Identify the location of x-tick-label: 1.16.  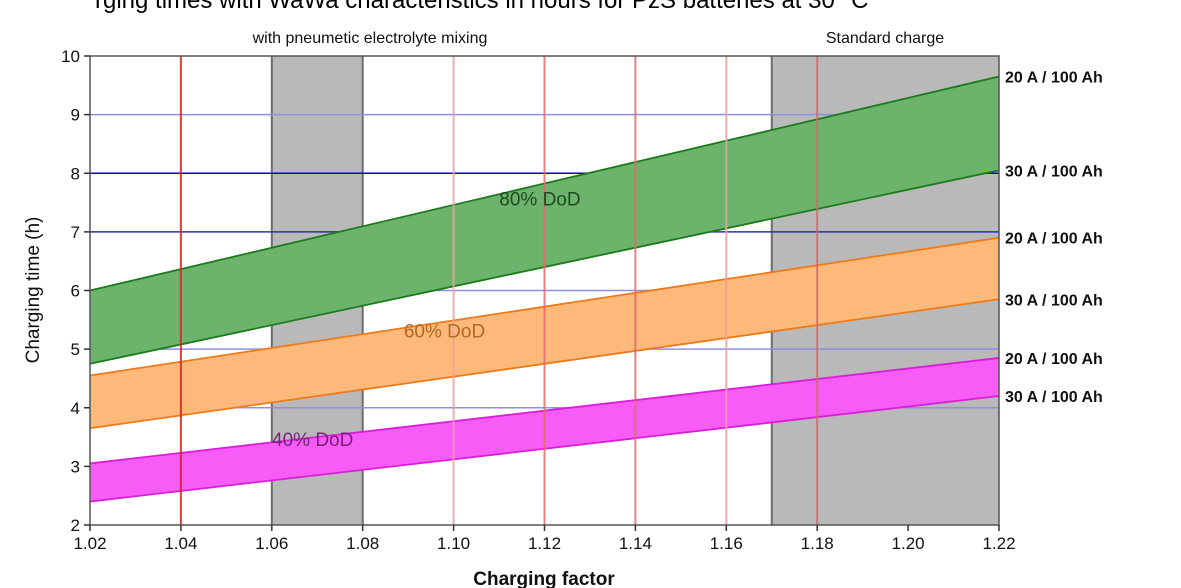
(726, 543).